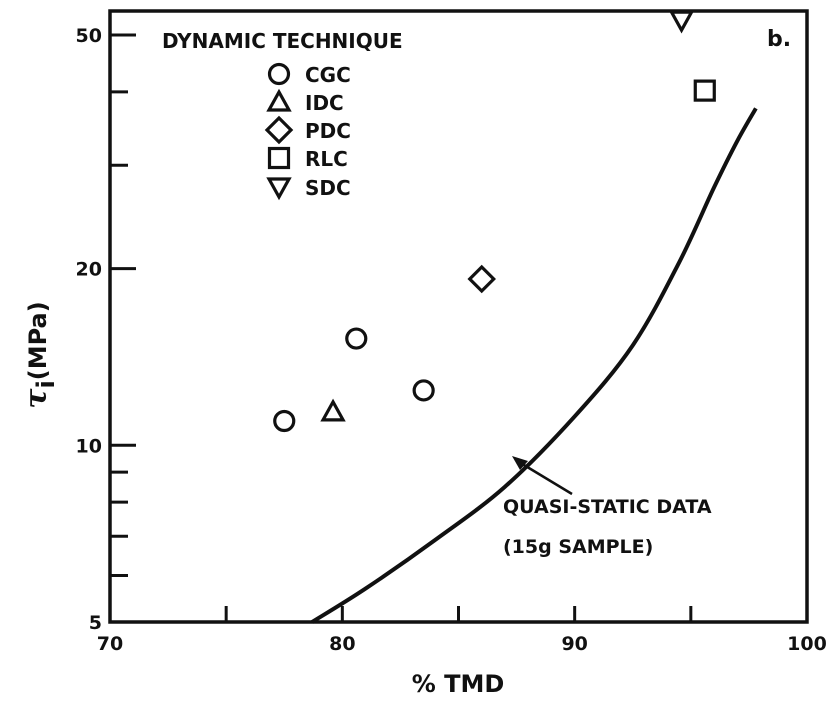 The image size is (830, 706). Describe the element at coordinates (520, 463) in the screenshot. I see `annotation-arrow-head` at that location.